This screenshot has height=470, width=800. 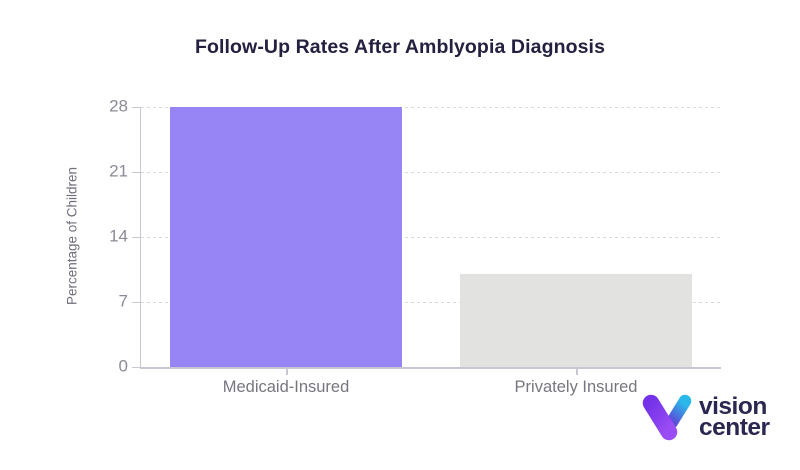 I want to click on bar-privately-insured, so click(x=576, y=320).